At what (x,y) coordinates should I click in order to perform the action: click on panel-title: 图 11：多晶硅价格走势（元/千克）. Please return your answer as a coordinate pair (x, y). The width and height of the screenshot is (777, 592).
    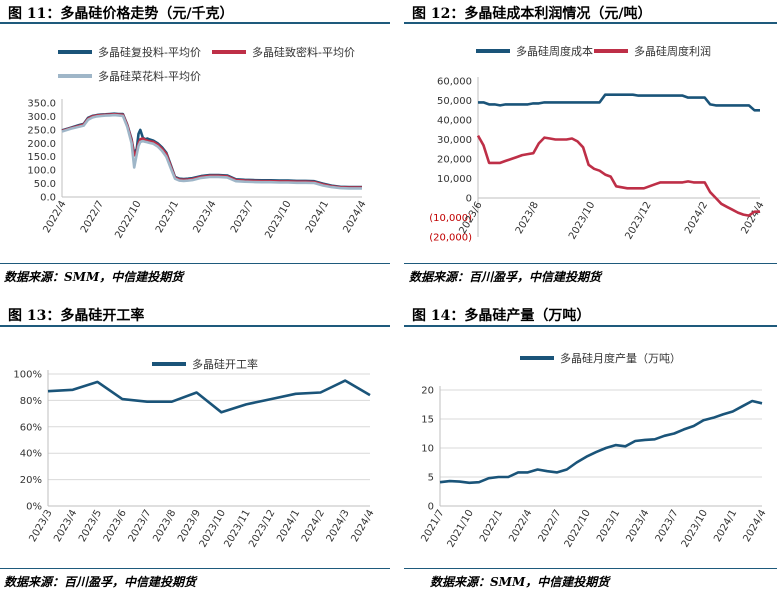
    Looking at the image, I should click on (121, 14).